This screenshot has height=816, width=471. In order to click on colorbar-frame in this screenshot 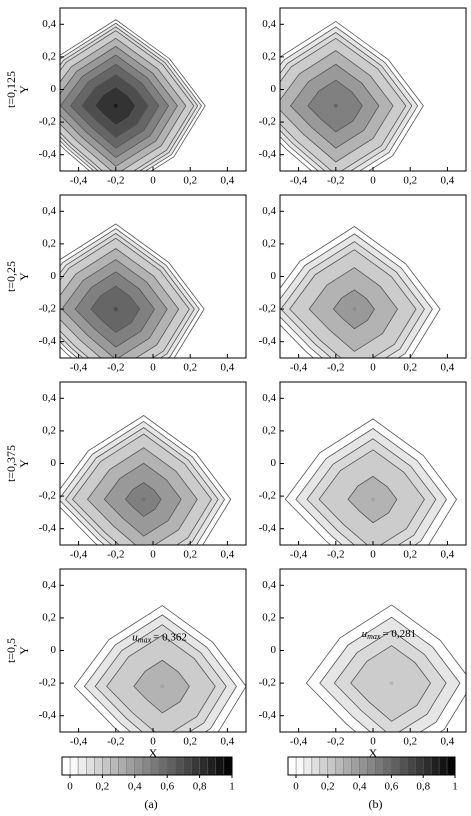, I will do `click(147, 766)`.